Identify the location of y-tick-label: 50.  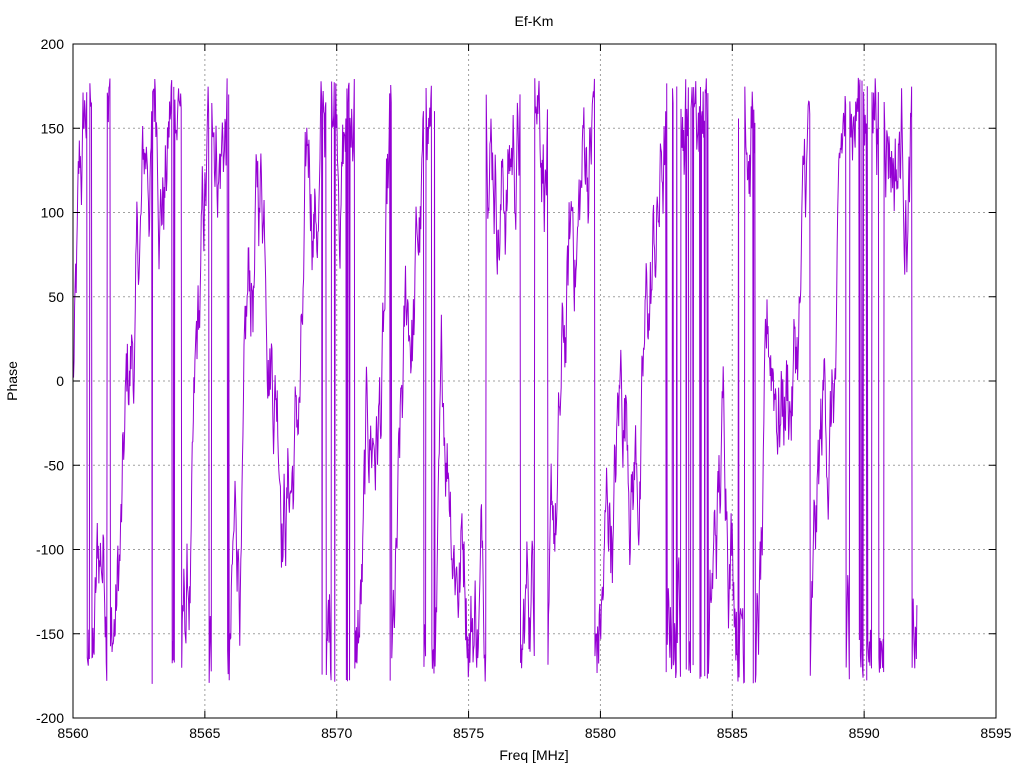
(56, 297).